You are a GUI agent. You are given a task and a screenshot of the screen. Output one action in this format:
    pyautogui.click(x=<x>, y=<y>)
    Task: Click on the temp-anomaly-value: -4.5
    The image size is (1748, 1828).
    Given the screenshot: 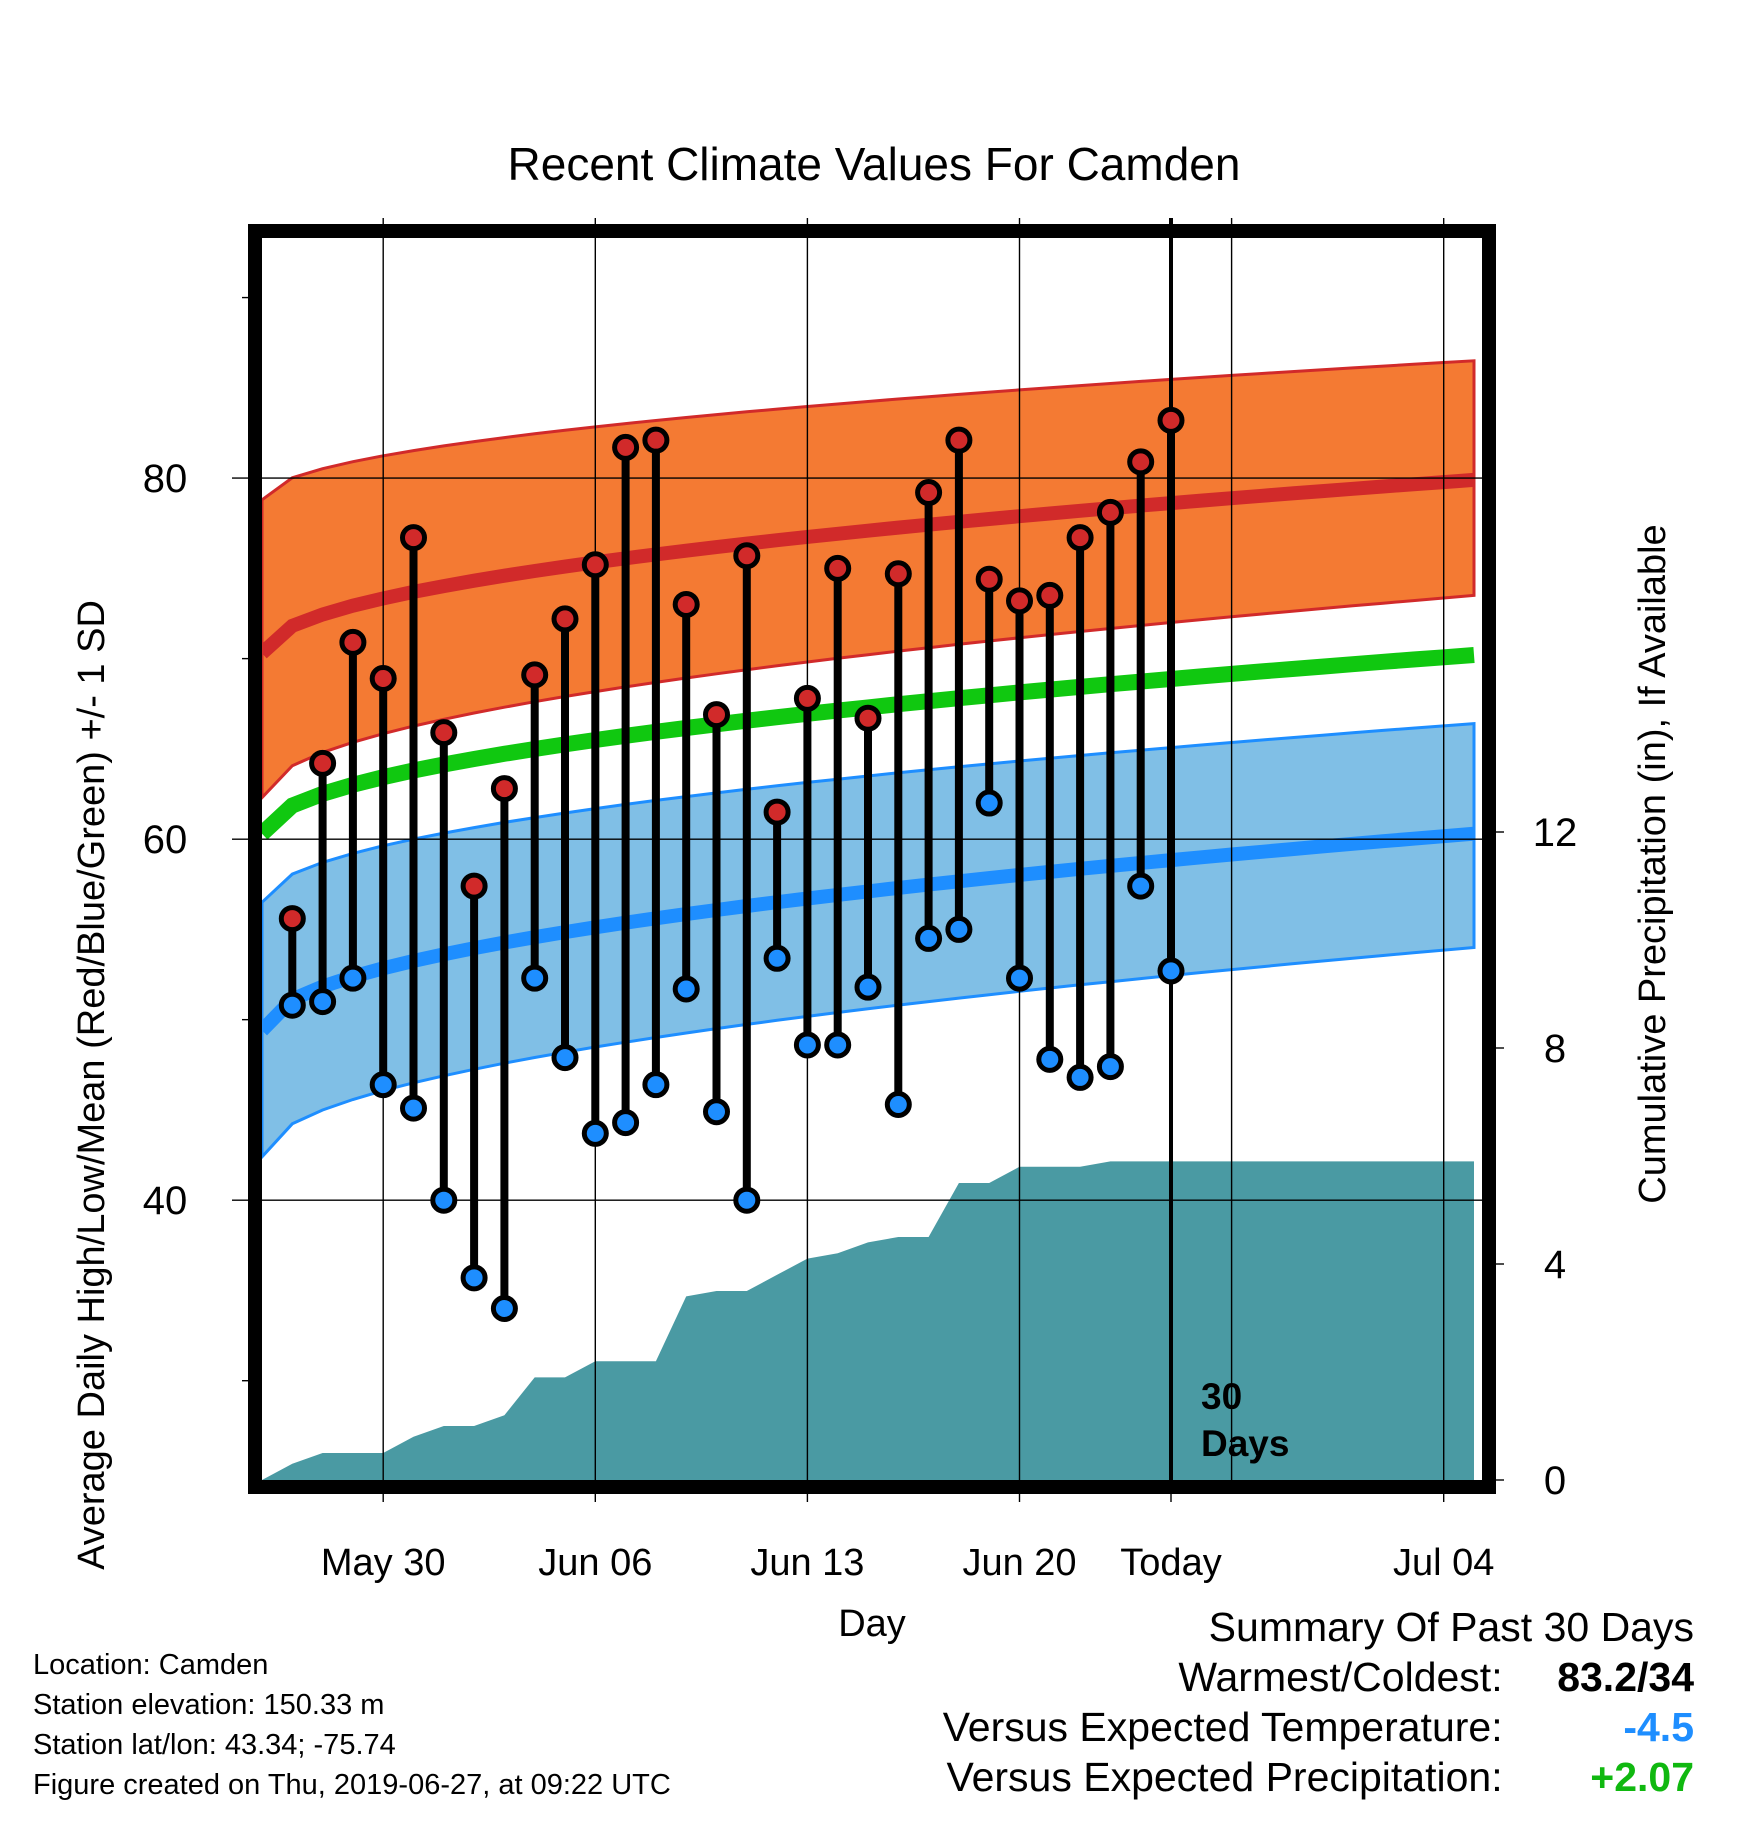 What is the action you would take?
    pyautogui.click(x=1658, y=1727)
    